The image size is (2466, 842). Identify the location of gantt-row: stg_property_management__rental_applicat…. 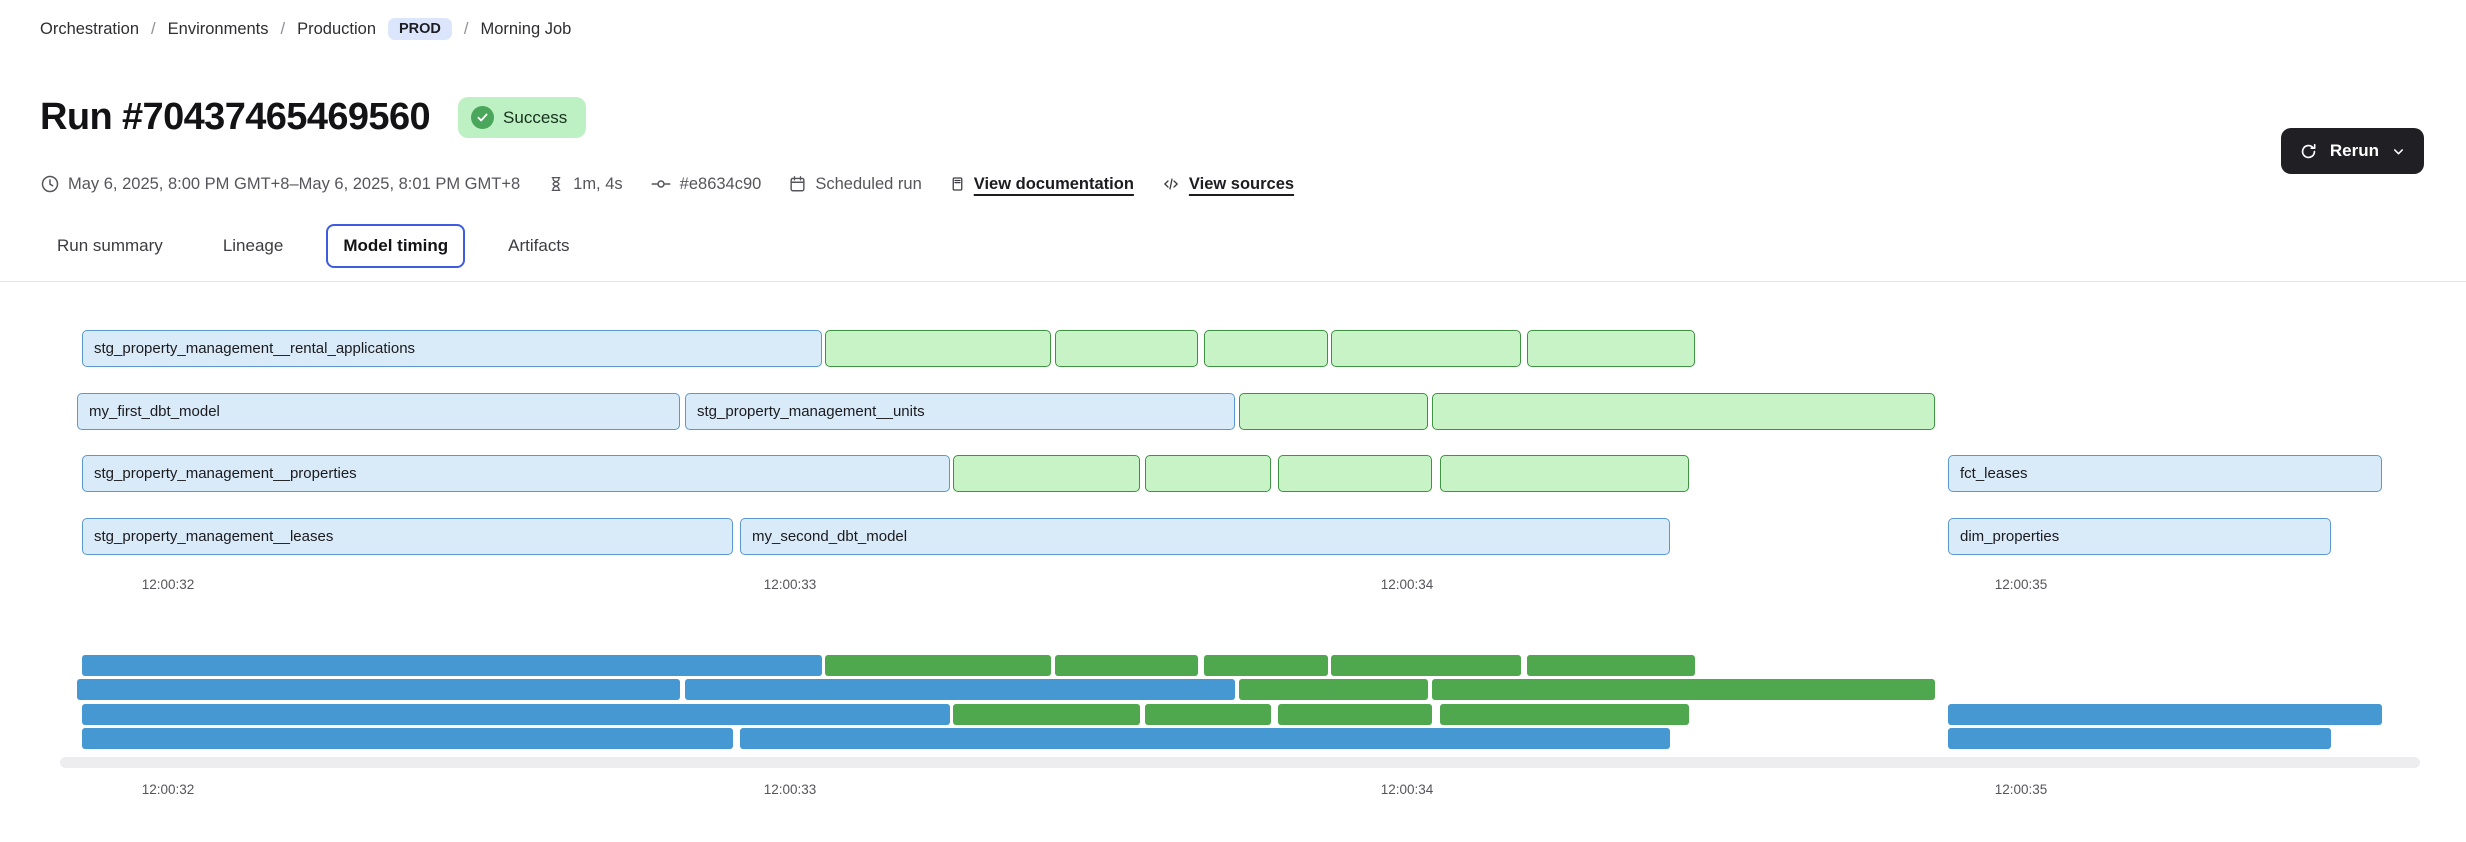
(1240, 348).